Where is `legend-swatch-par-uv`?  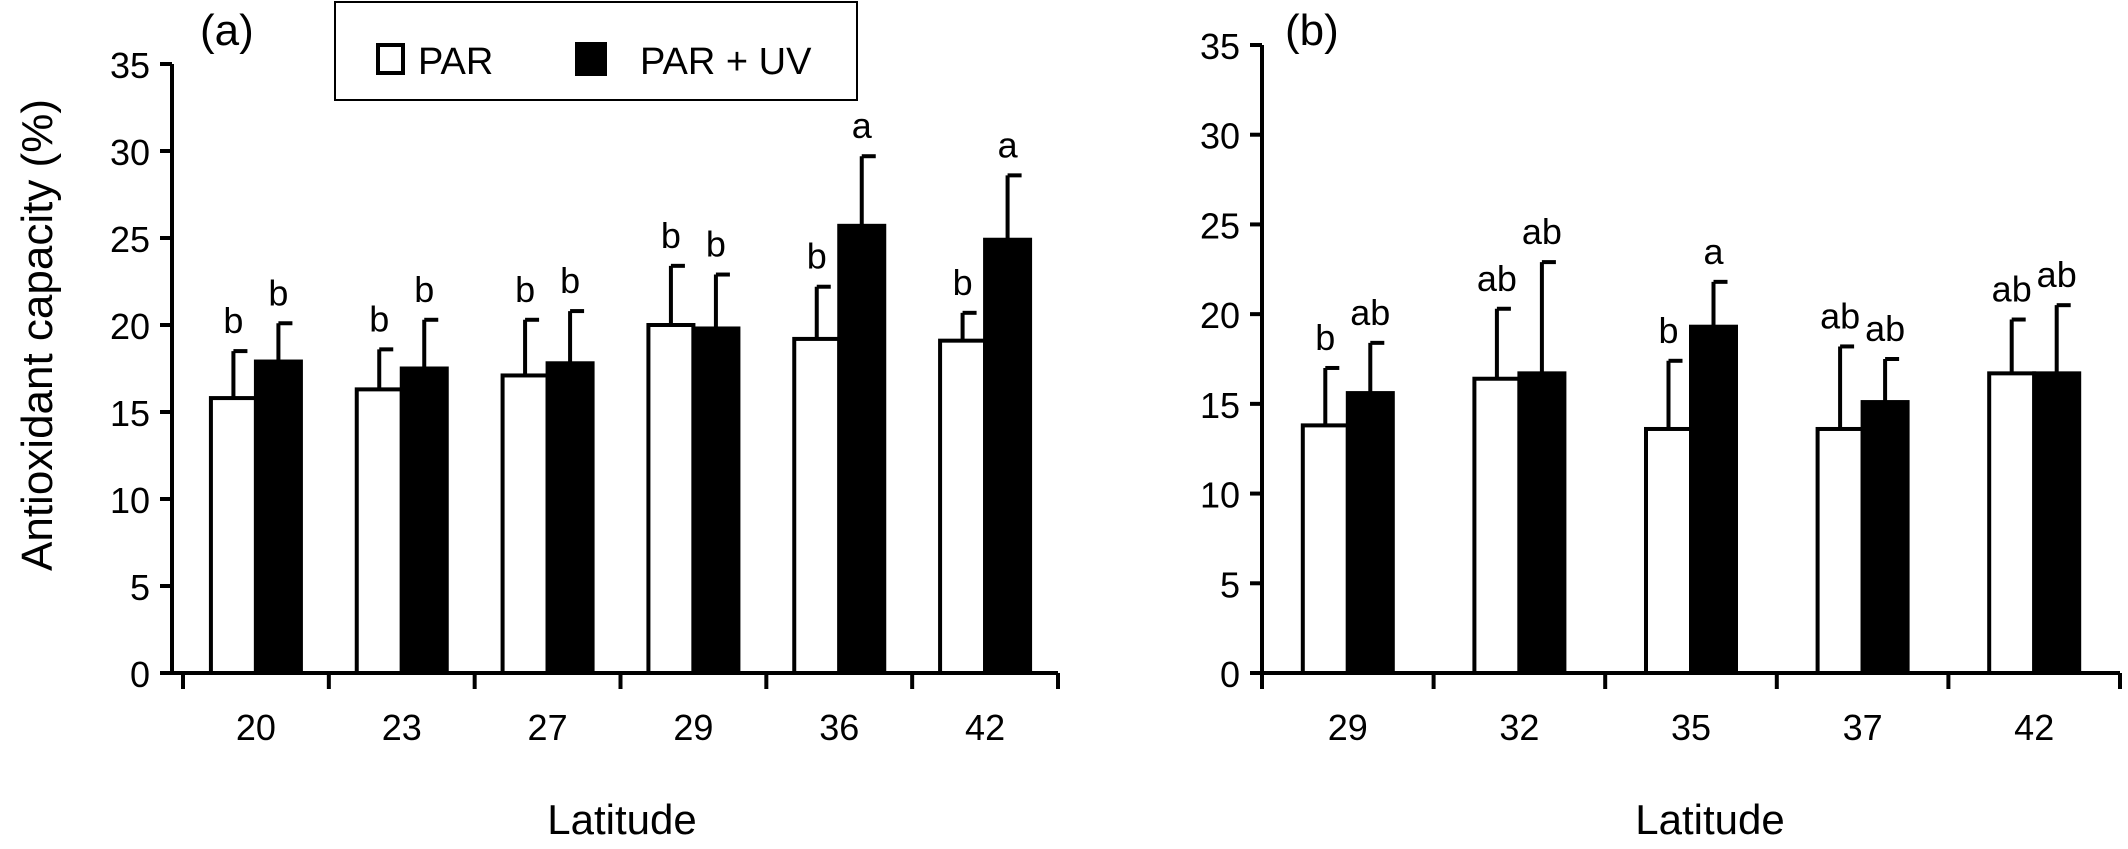 legend-swatch-par-uv is located at coordinates (591, 59).